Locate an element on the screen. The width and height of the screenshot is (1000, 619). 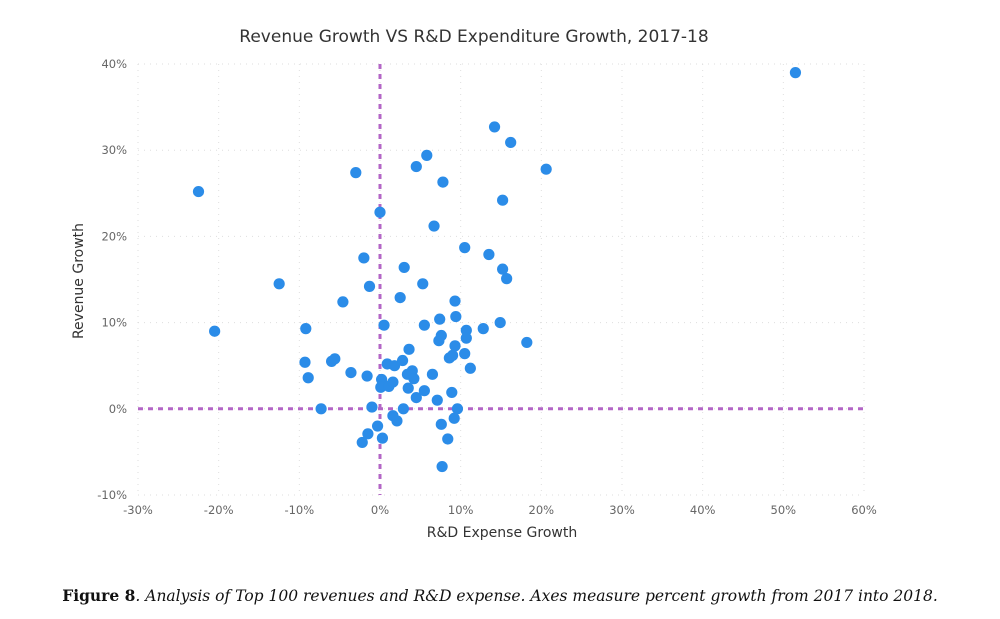
x-tick-label: -20% is located at coordinates (219, 510).